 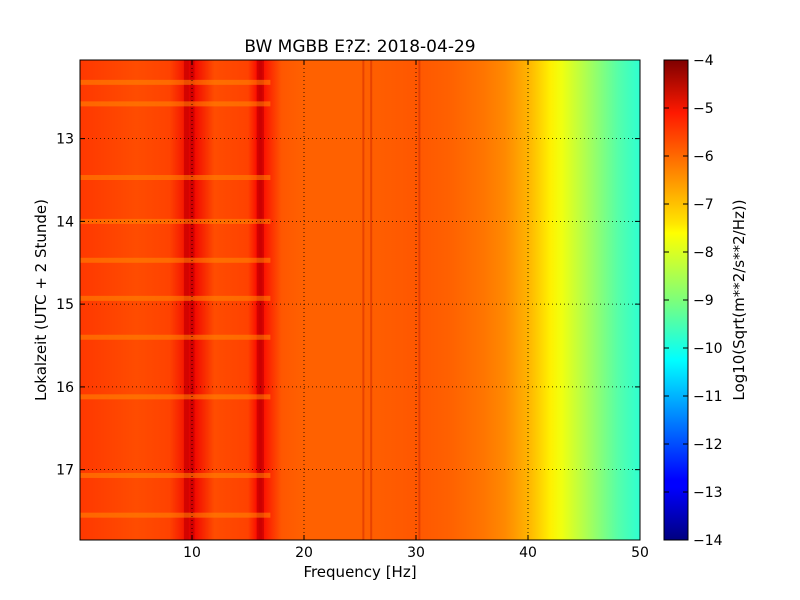 What do you see at coordinates (65, 222) in the screenshot?
I see `y-tick-label: 14` at bounding box center [65, 222].